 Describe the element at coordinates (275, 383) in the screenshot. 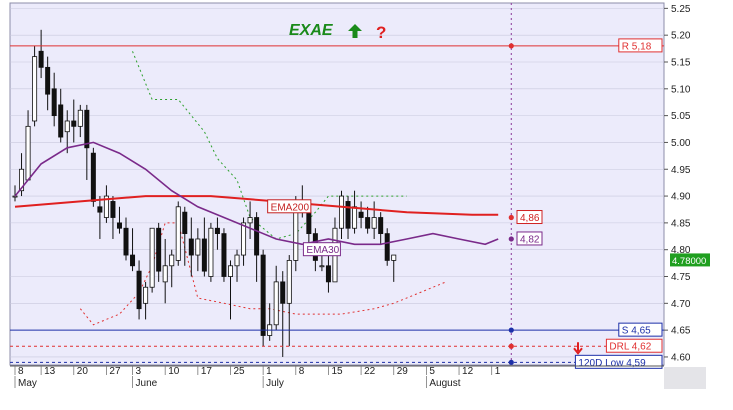

I see `month-label: July` at that location.